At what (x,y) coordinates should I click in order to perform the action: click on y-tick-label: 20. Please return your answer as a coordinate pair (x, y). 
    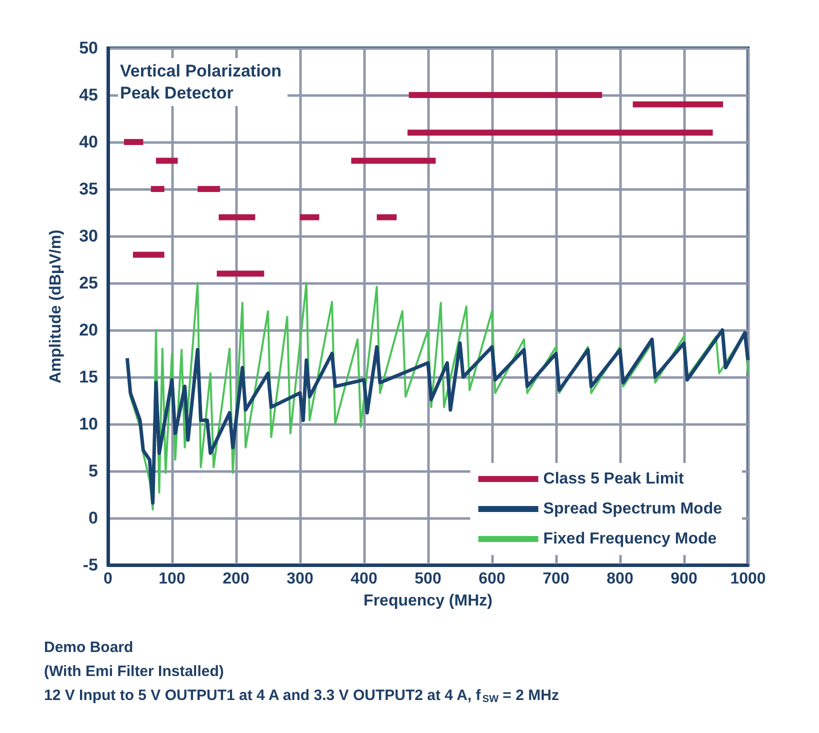
    Looking at the image, I should click on (88, 330).